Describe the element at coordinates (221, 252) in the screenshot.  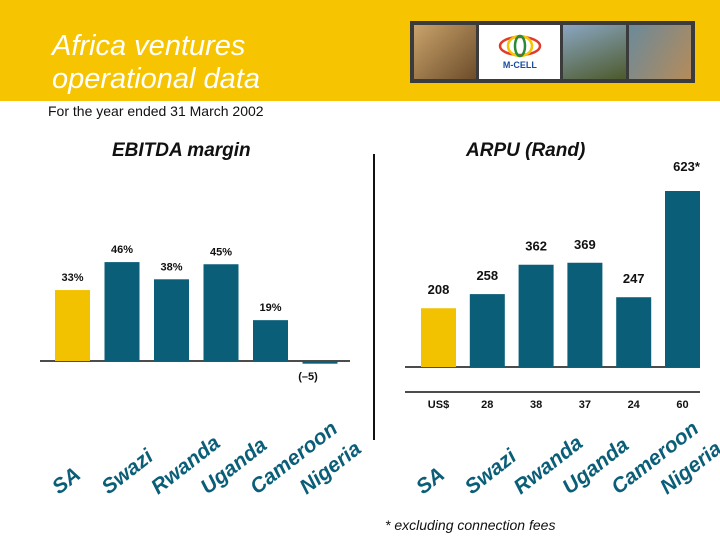
I see `ebitda-value-label: 45%` at that location.